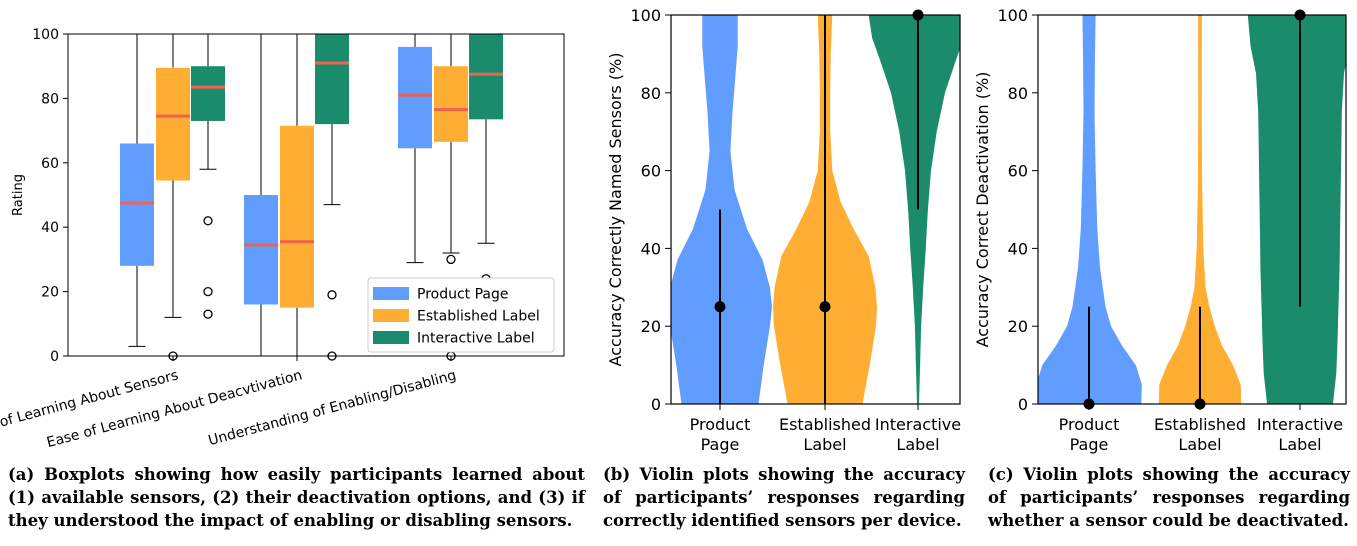  I want to click on y-axis-label: Rating, so click(18, 195).